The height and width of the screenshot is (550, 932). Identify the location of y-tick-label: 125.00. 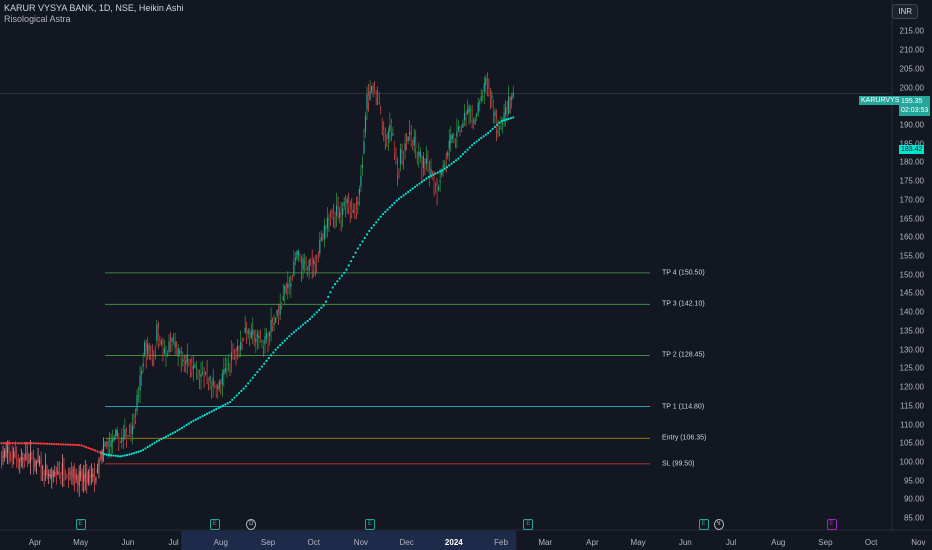
(911, 368).